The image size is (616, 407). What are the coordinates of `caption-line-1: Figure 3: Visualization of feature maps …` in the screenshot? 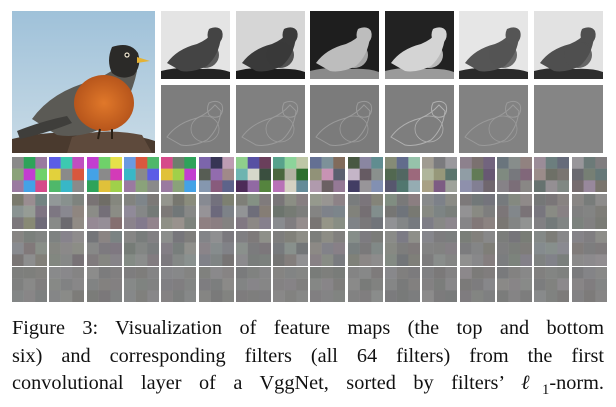 It's located at (308, 329).